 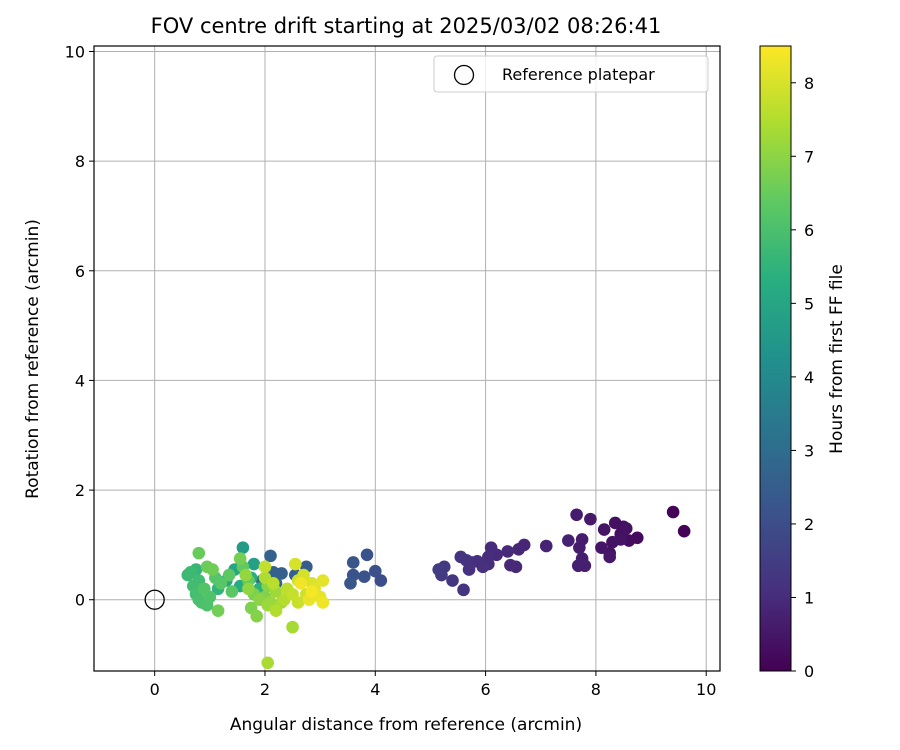 I want to click on x-tick-label: 10, so click(x=706, y=689).